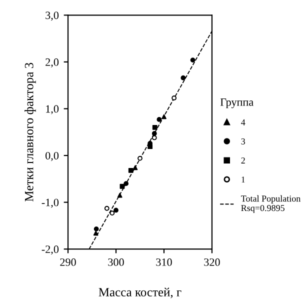 This screenshot has height=303, width=305. I want to click on legend-label: 2, so click(243, 161).